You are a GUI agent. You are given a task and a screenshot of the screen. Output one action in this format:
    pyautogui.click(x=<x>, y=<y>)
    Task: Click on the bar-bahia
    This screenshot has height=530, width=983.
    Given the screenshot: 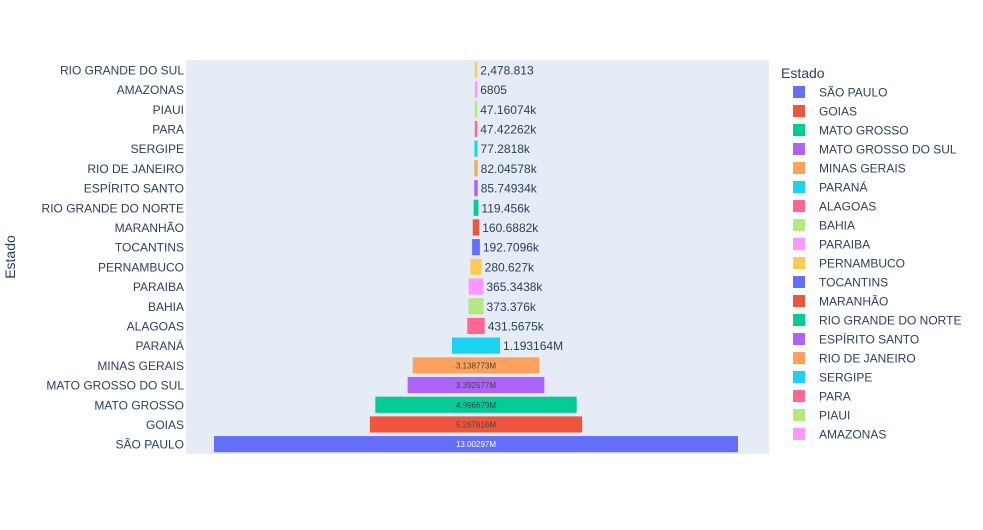 What is the action you would take?
    pyautogui.click(x=476, y=306)
    